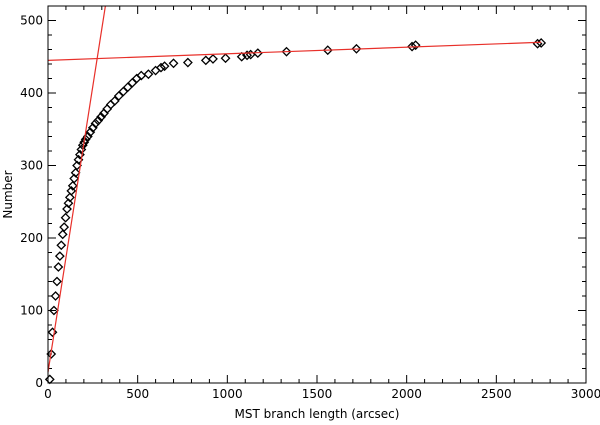  Describe the element at coordinates (31, 21) in the screenshot. I see `y-tick-label: 500` at that location.